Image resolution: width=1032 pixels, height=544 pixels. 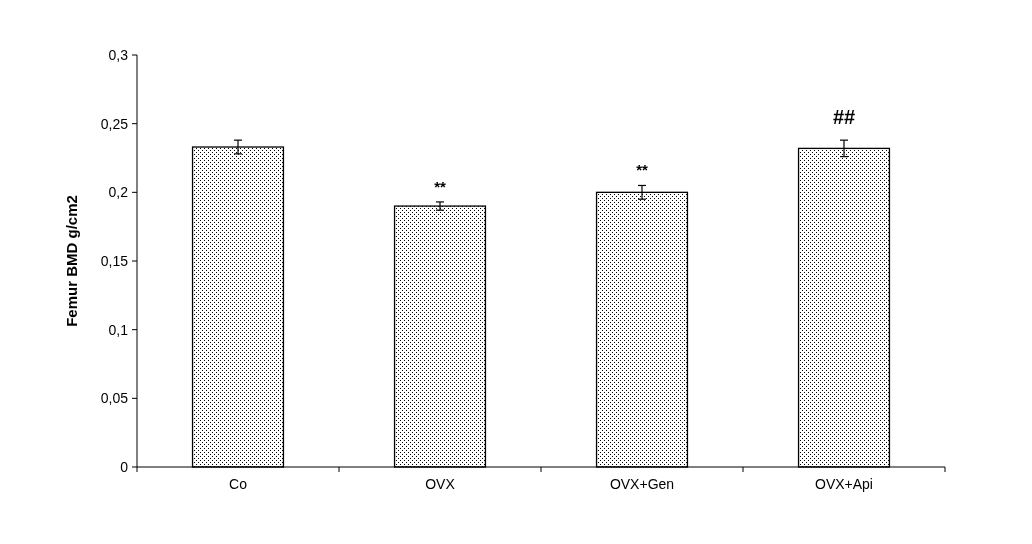 I want to click on y-tick-label: 0,1, so click(x=118, y=329).